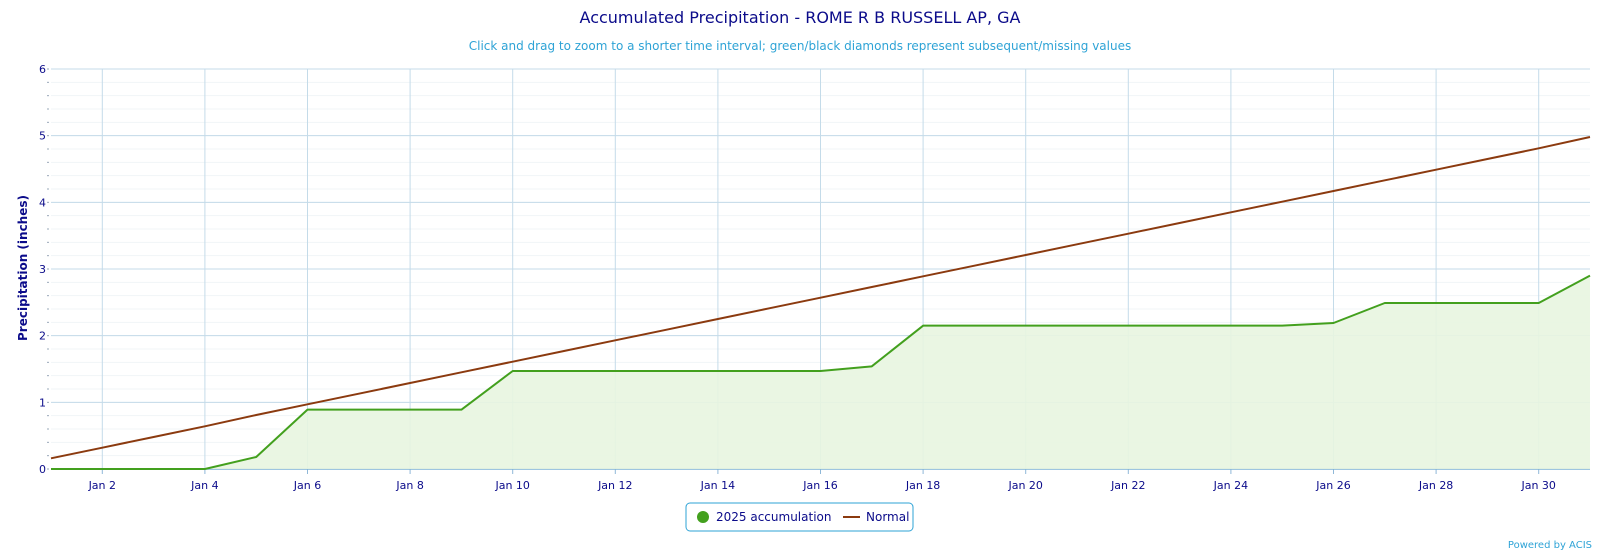 The height and width of the screenshot is (552, 1600). What do you see at coordinates (42, 469) in the screenshot?
I see `y-tick-label: 0` at bounding box center [42, 469].